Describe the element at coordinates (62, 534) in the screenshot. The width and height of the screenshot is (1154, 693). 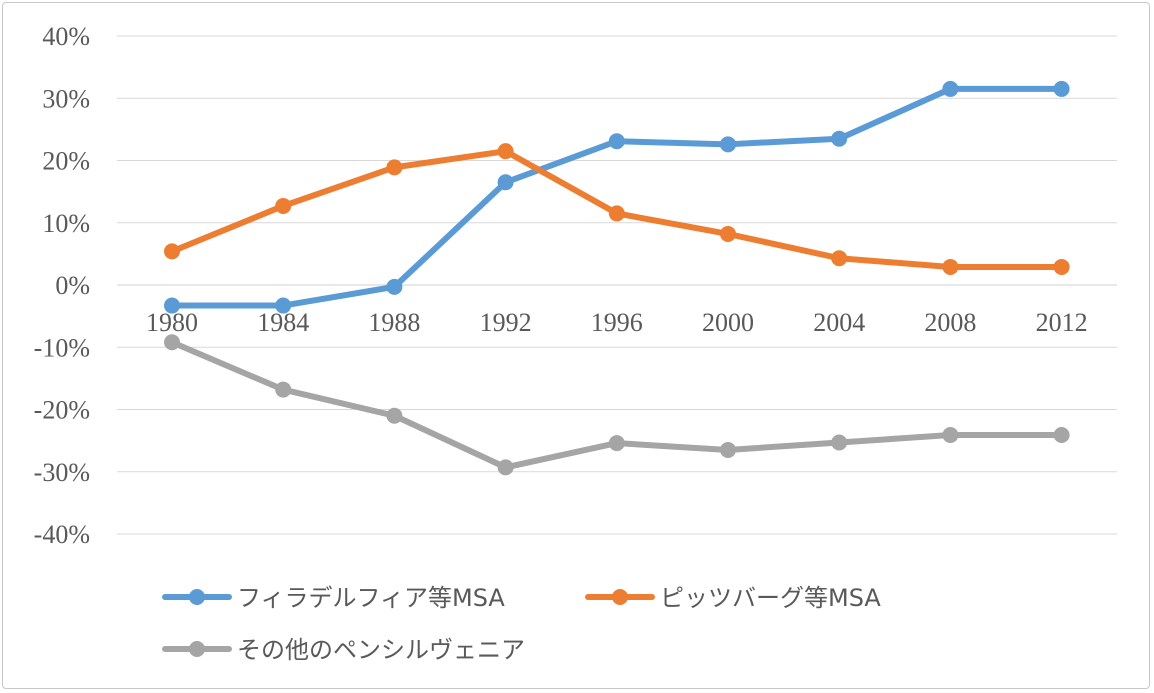
I see `y-tick-label: -40%` at that location.